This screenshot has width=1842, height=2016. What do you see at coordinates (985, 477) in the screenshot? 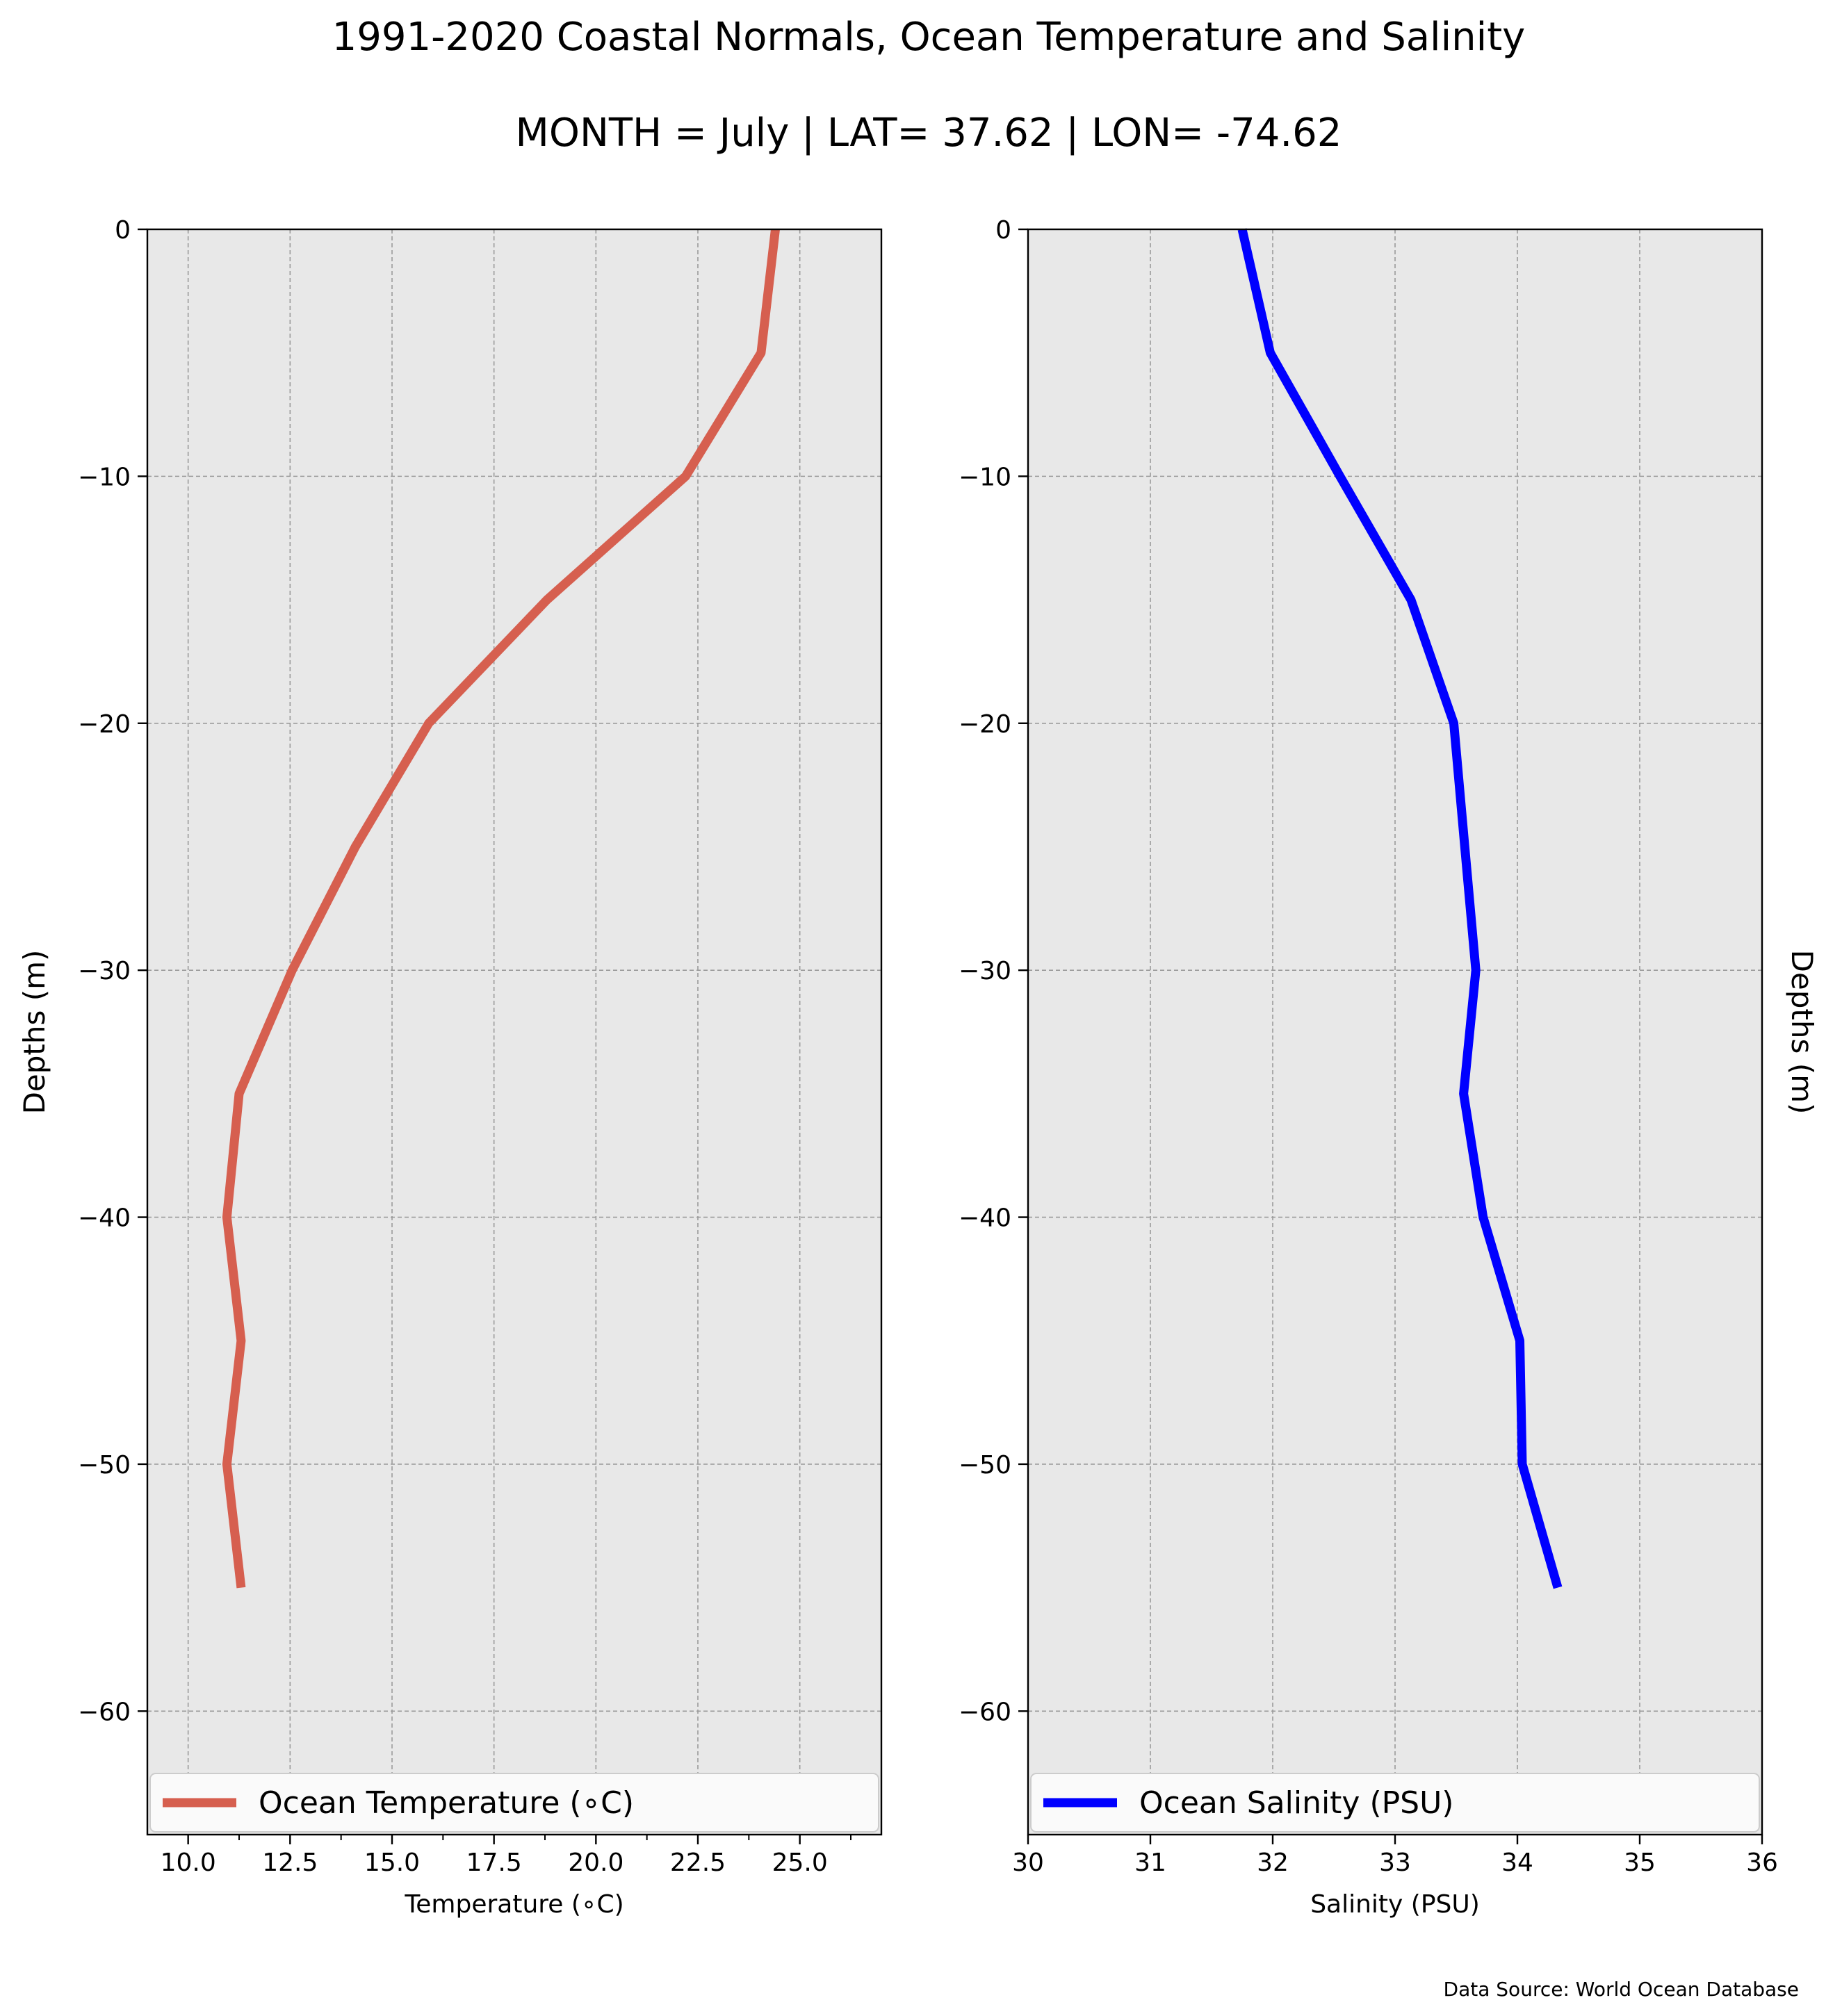
I see `salinity-y-tick-label: −10` at bounding box center [985, 477].